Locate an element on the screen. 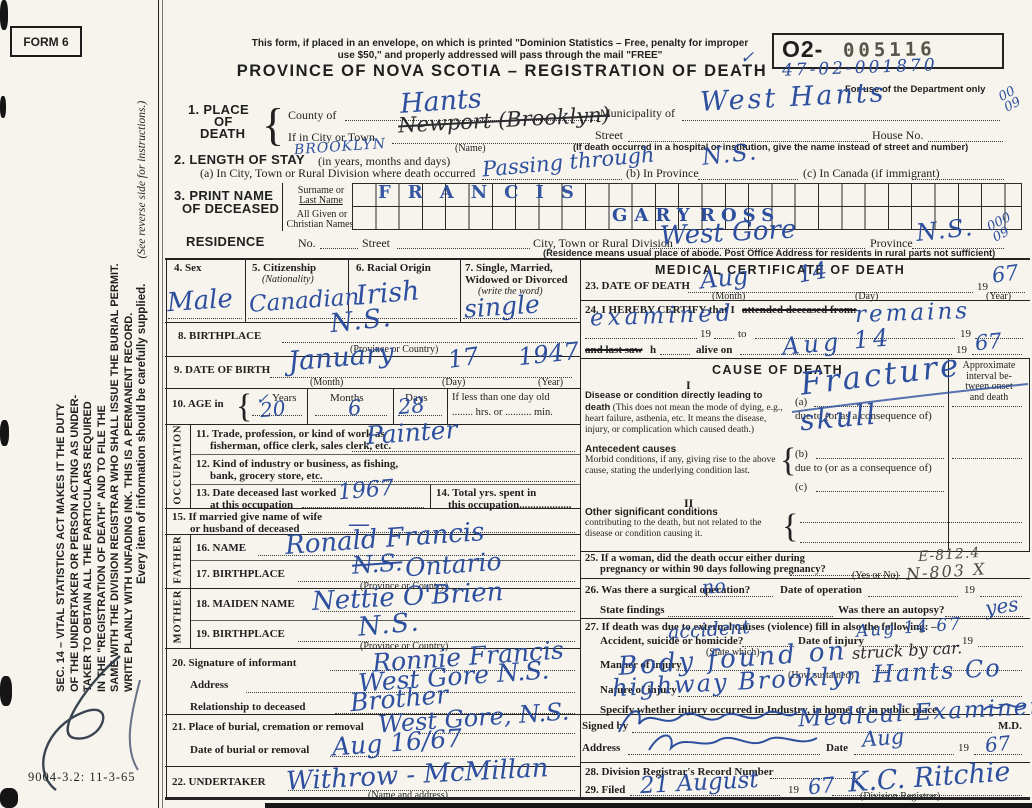 The height and width of the screenshot is (808, 1032). state-which-sub: (State which) is located at coordinates (733, 652).